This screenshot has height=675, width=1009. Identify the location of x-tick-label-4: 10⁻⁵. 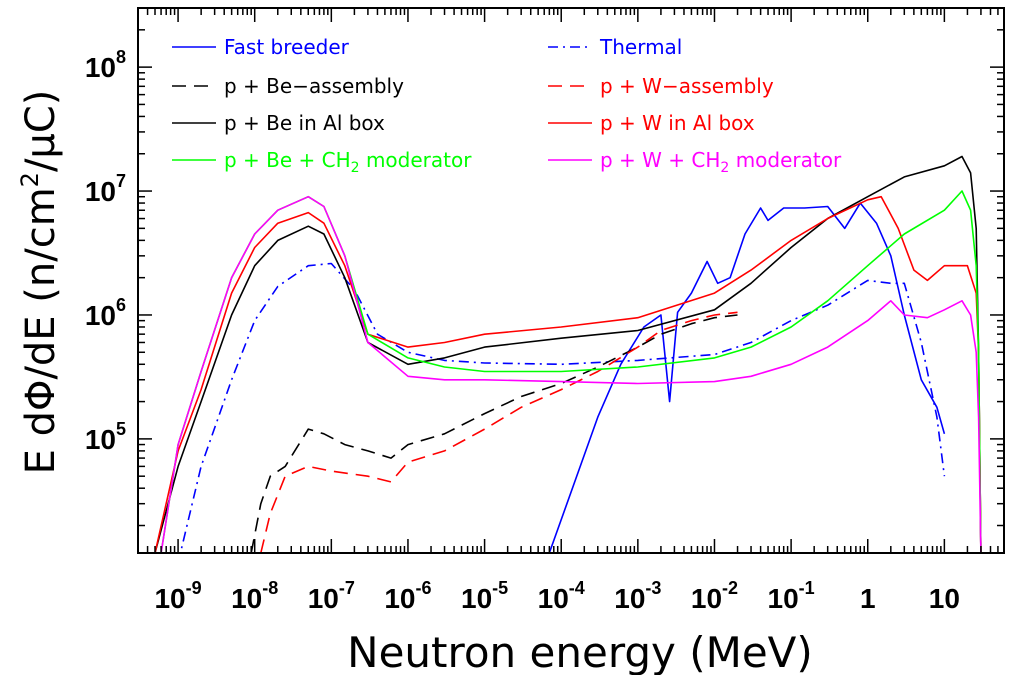
(484, 596).